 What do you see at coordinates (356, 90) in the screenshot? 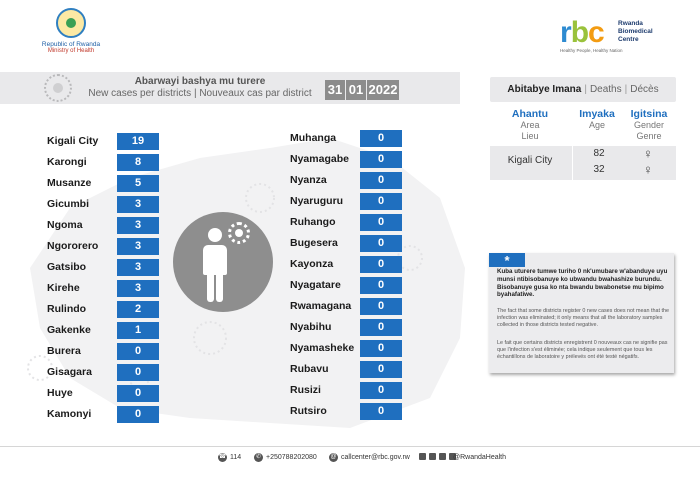
I see `date-month: 01` at bounding box center [356, 90].